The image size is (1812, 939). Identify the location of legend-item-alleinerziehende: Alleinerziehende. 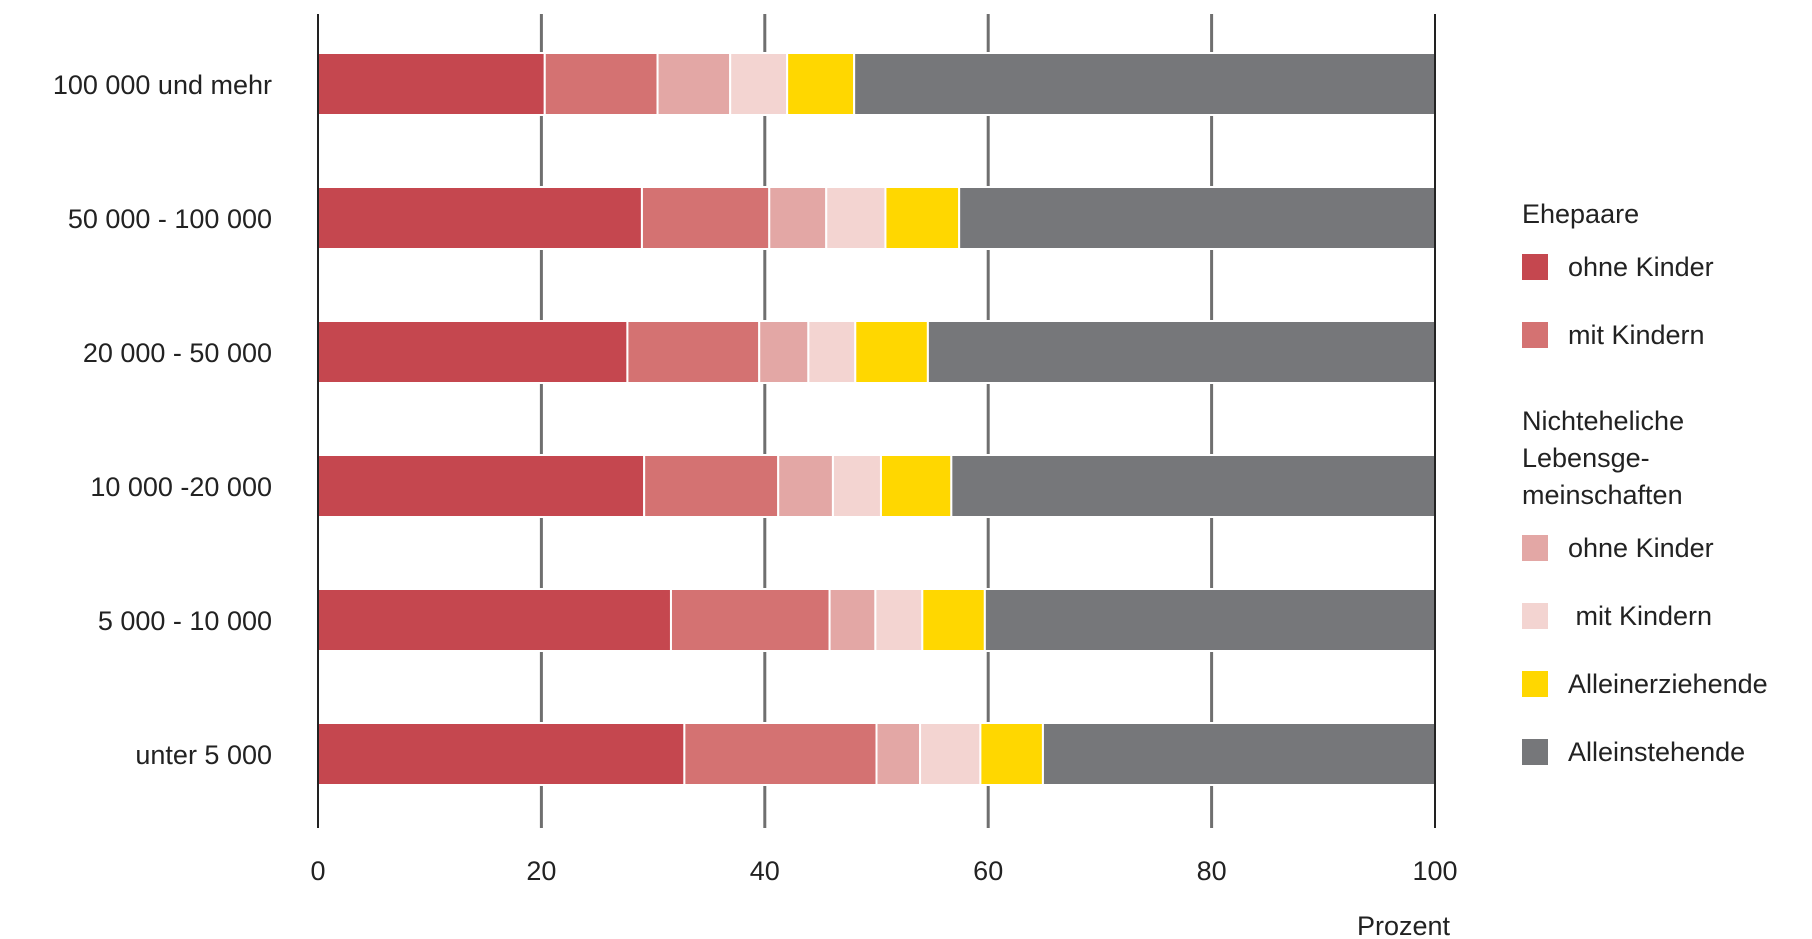
(1667, 684).